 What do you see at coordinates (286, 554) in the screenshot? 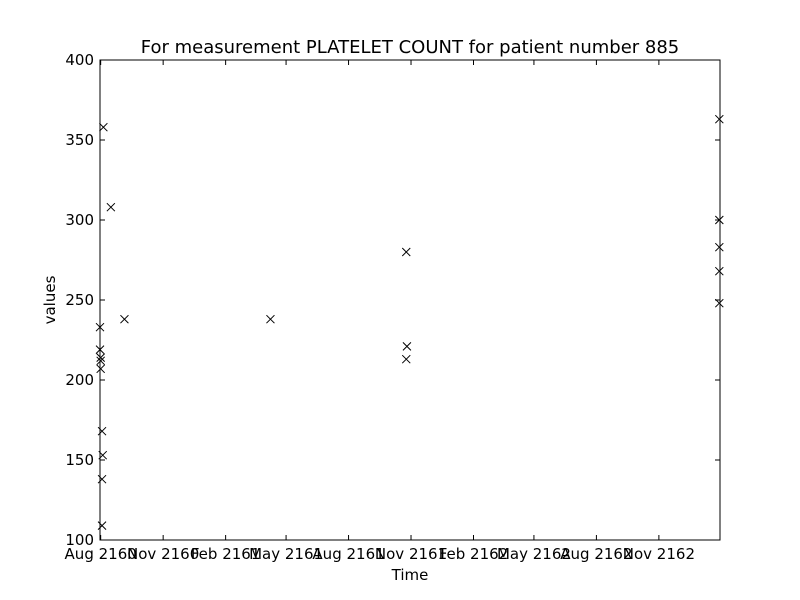
I see `x-tick-label: May 2161` at bounding box center [286, 554].